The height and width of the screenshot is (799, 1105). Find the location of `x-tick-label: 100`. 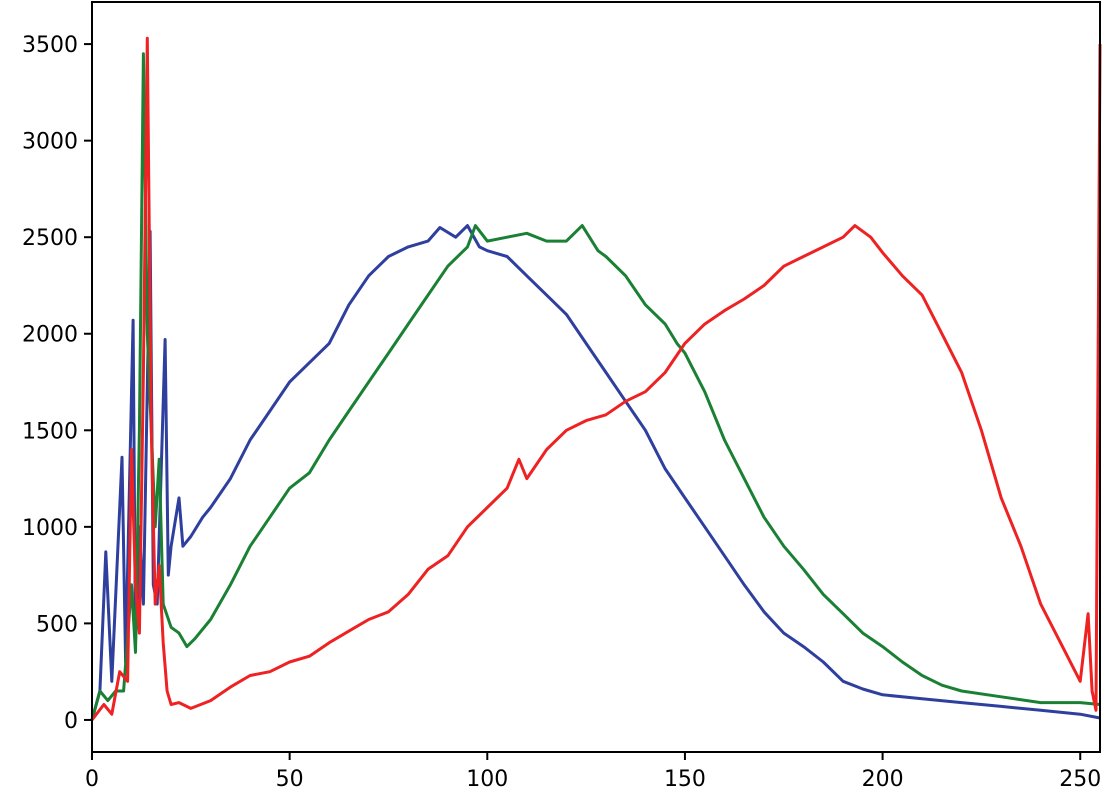

x-tick-label: 100 is located at coordinates (487, 779).